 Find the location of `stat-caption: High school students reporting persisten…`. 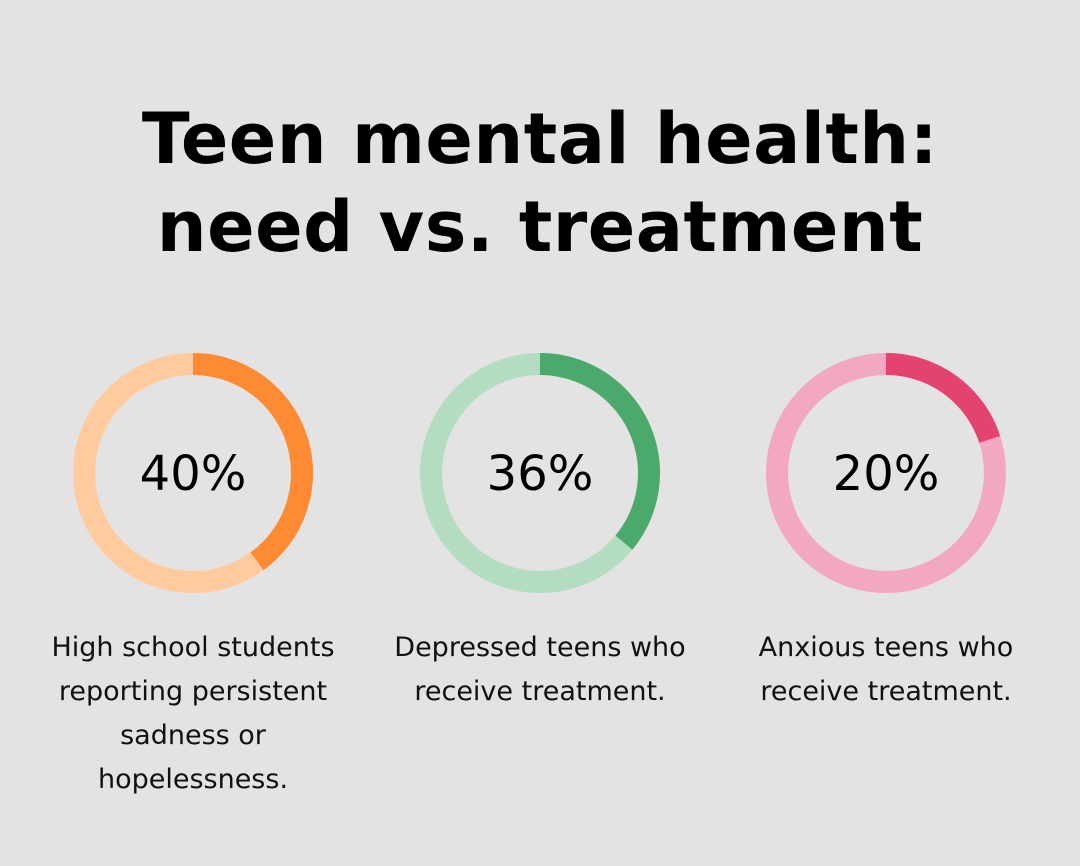

stat-caption: High school students reporting persisten… is located at coordinates (193, 713).